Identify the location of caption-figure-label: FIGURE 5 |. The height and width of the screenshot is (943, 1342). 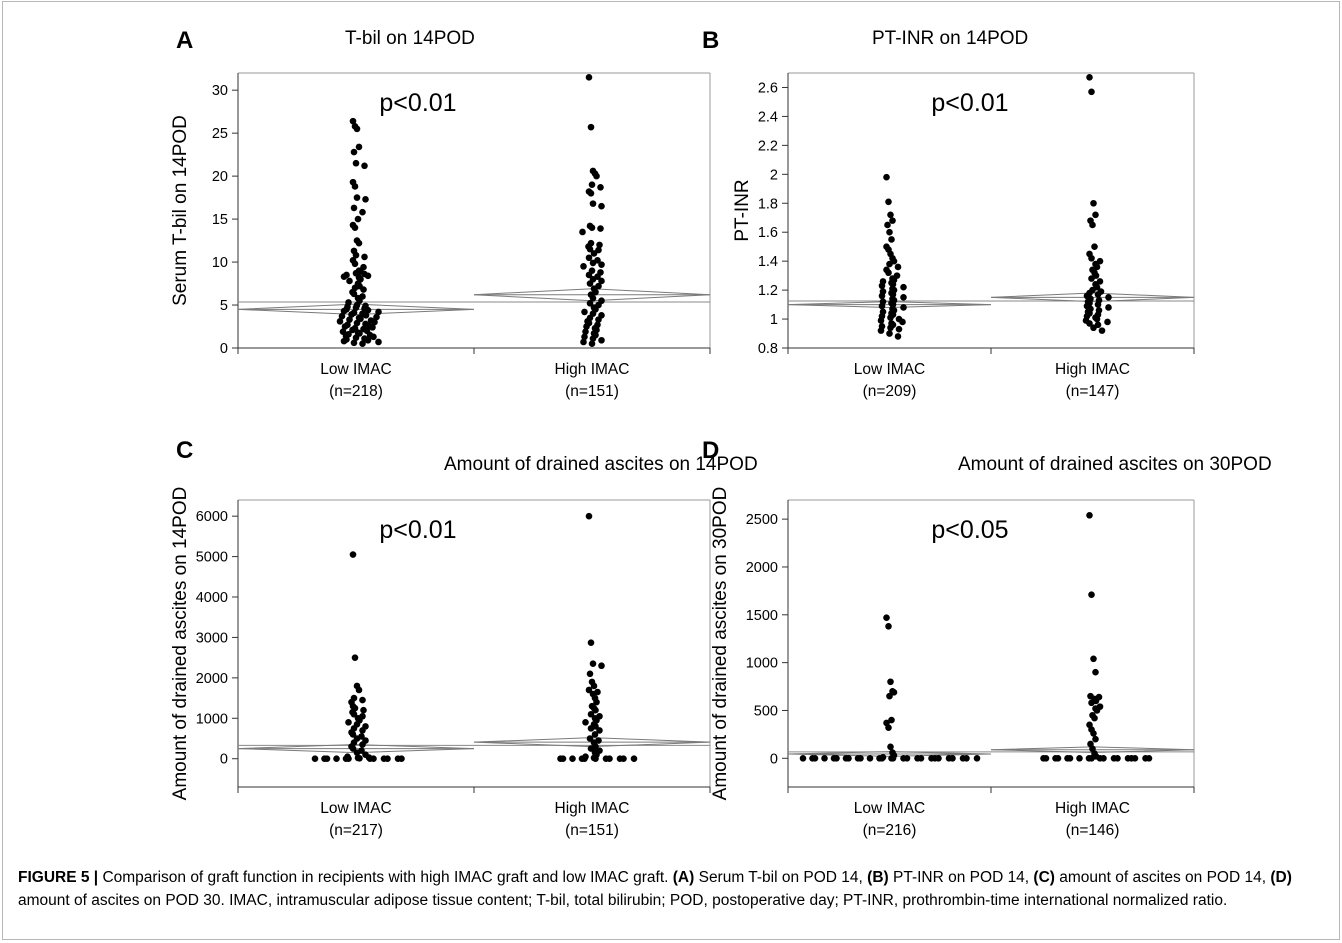
(58, 877).